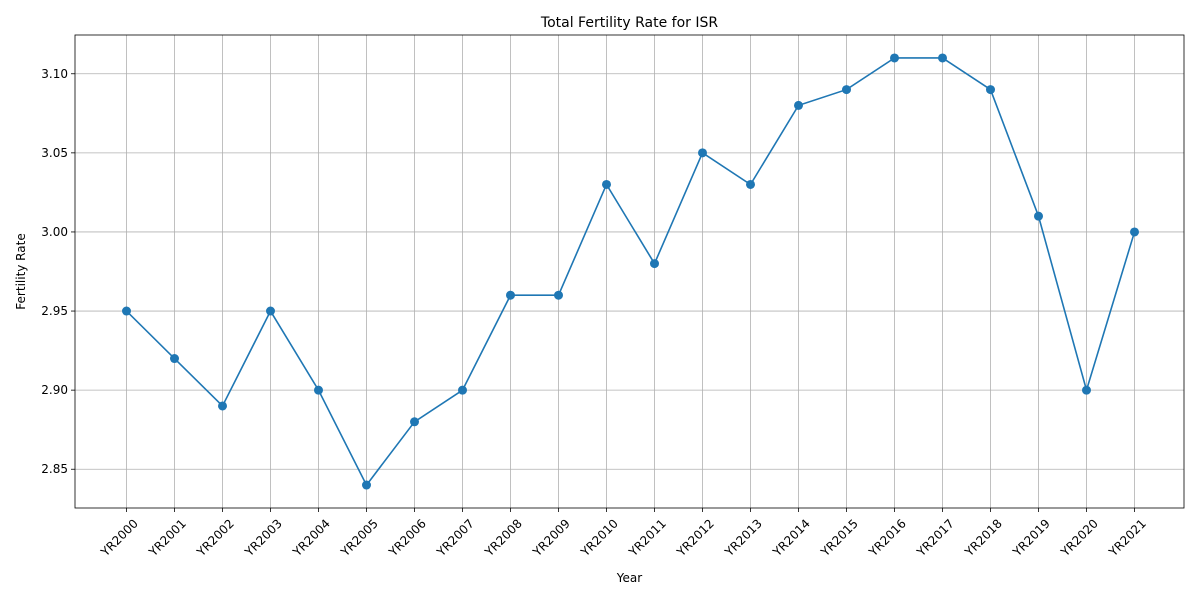  I want to click on y-tick-label: 2.85, so click(54, 469).